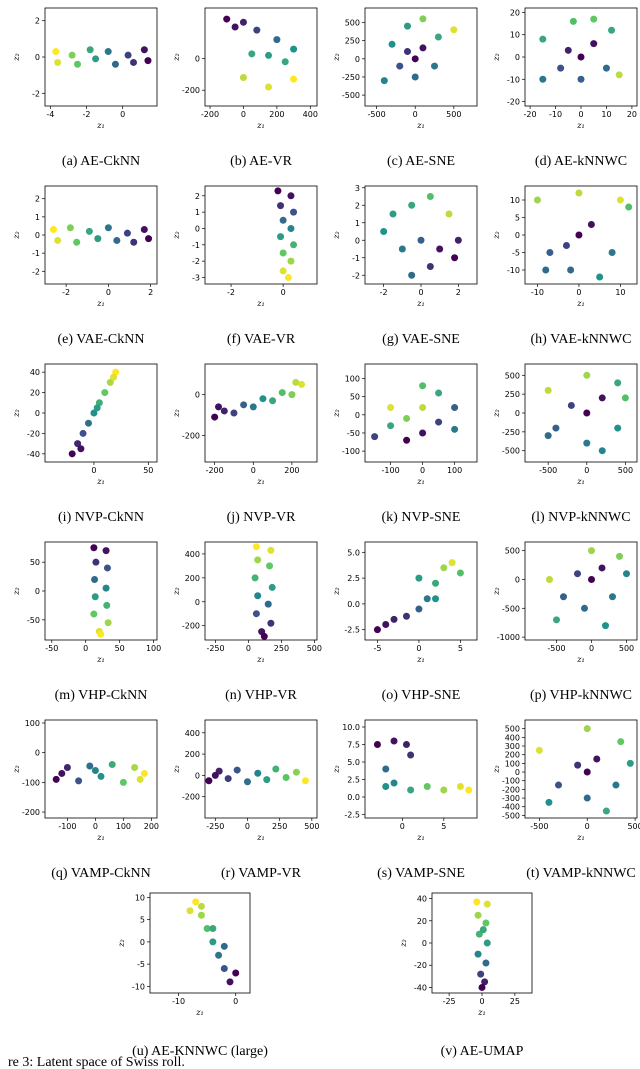 This screenshot has width=640, height=1069. What do you see at coordinates (357, 188) in the screenshot?
I see `y-tick-label: 3` at bounding box center [357, 188].